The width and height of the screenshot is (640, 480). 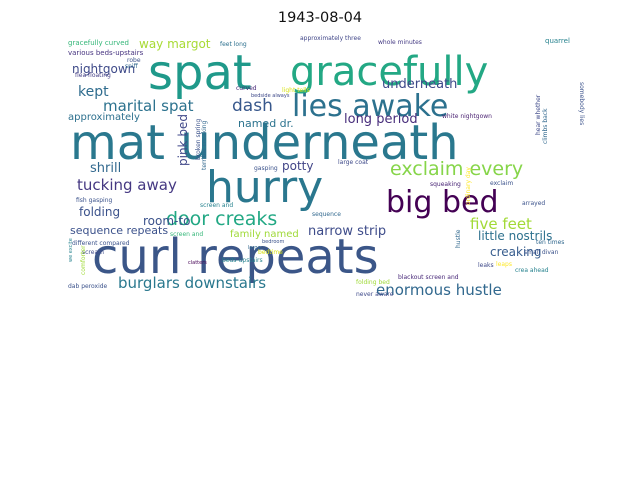 I want to click on word-9: tucking away, so click(x=127, y=185).